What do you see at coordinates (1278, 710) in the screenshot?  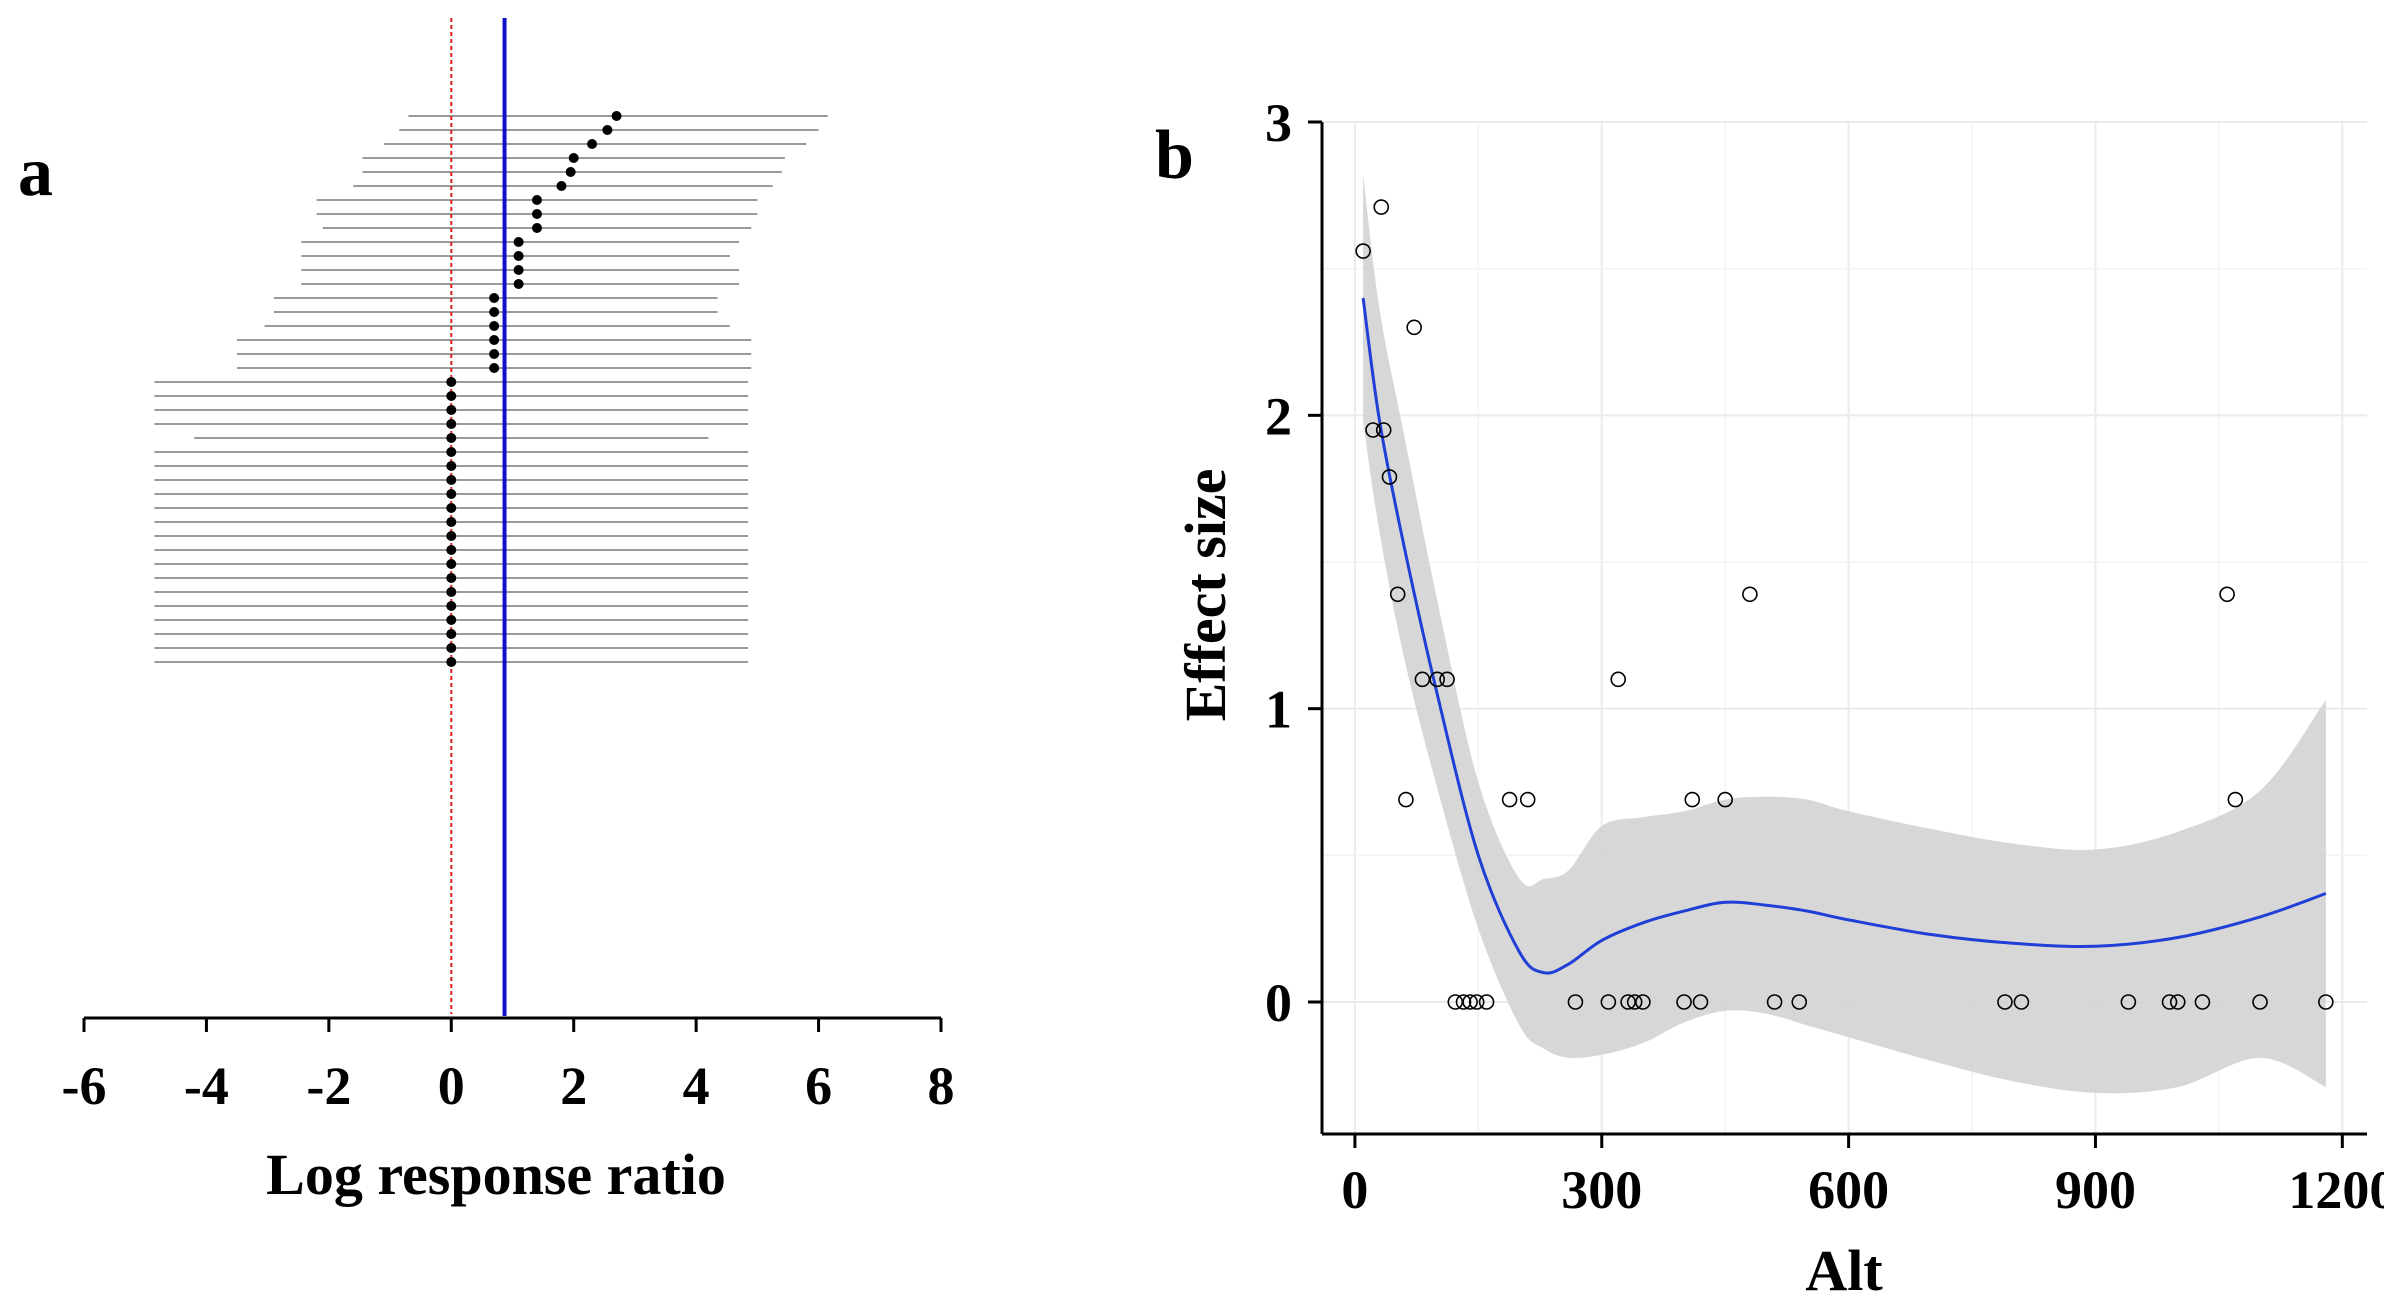 I see `y-tick-label: 1` at bounding box center [1278, 710].